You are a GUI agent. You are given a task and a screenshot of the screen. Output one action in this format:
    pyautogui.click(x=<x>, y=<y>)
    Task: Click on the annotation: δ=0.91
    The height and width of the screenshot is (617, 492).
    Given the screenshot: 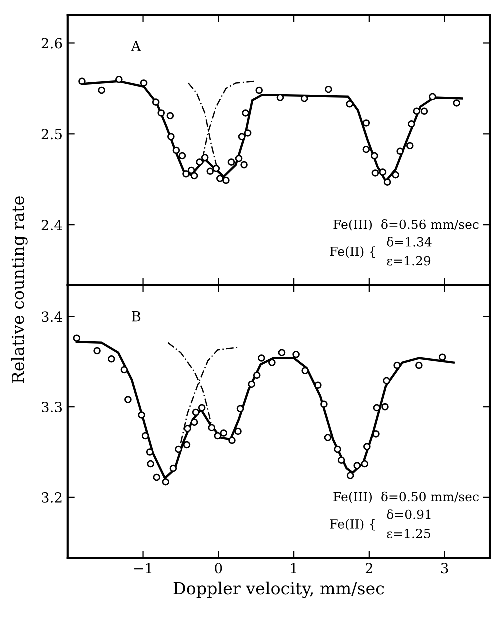 What is the action you would take?
    pyautogui.click(x=409, y=515)
    